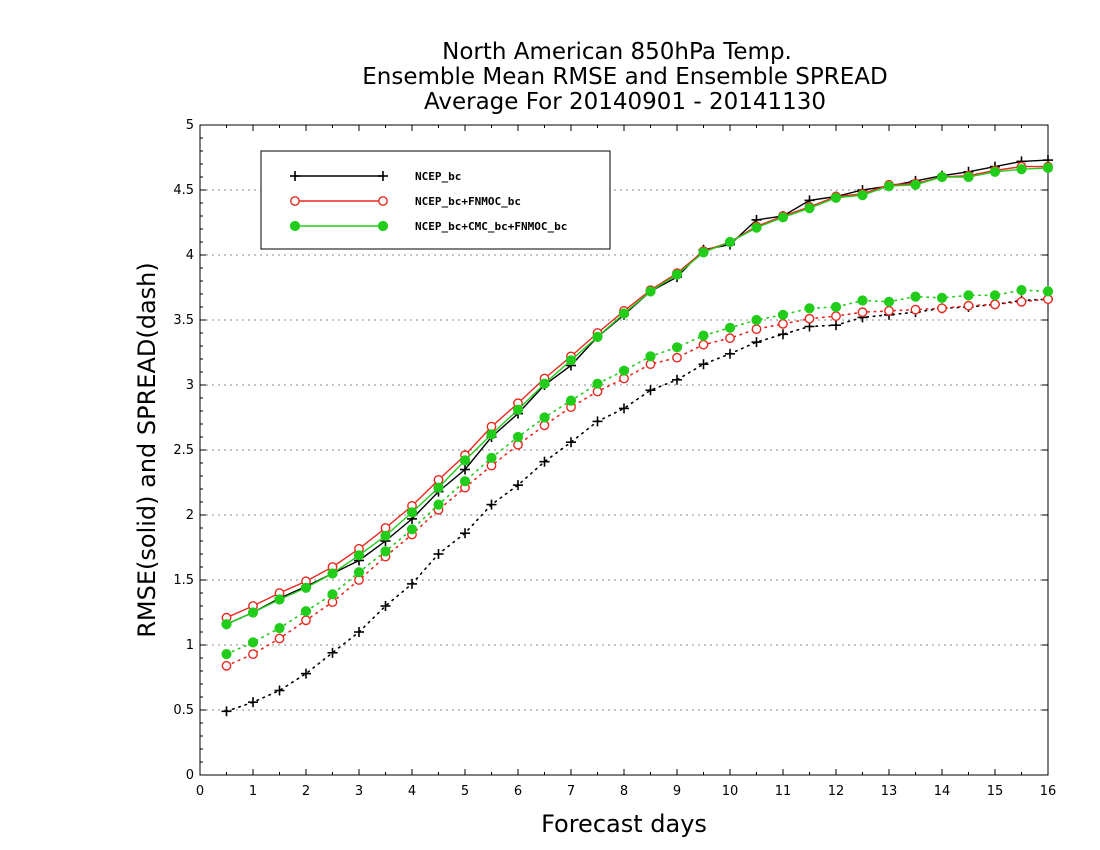 The height and width of the screenshot is (850, 1100). I want to click on x-tick-label: 6, so click(518, 791).